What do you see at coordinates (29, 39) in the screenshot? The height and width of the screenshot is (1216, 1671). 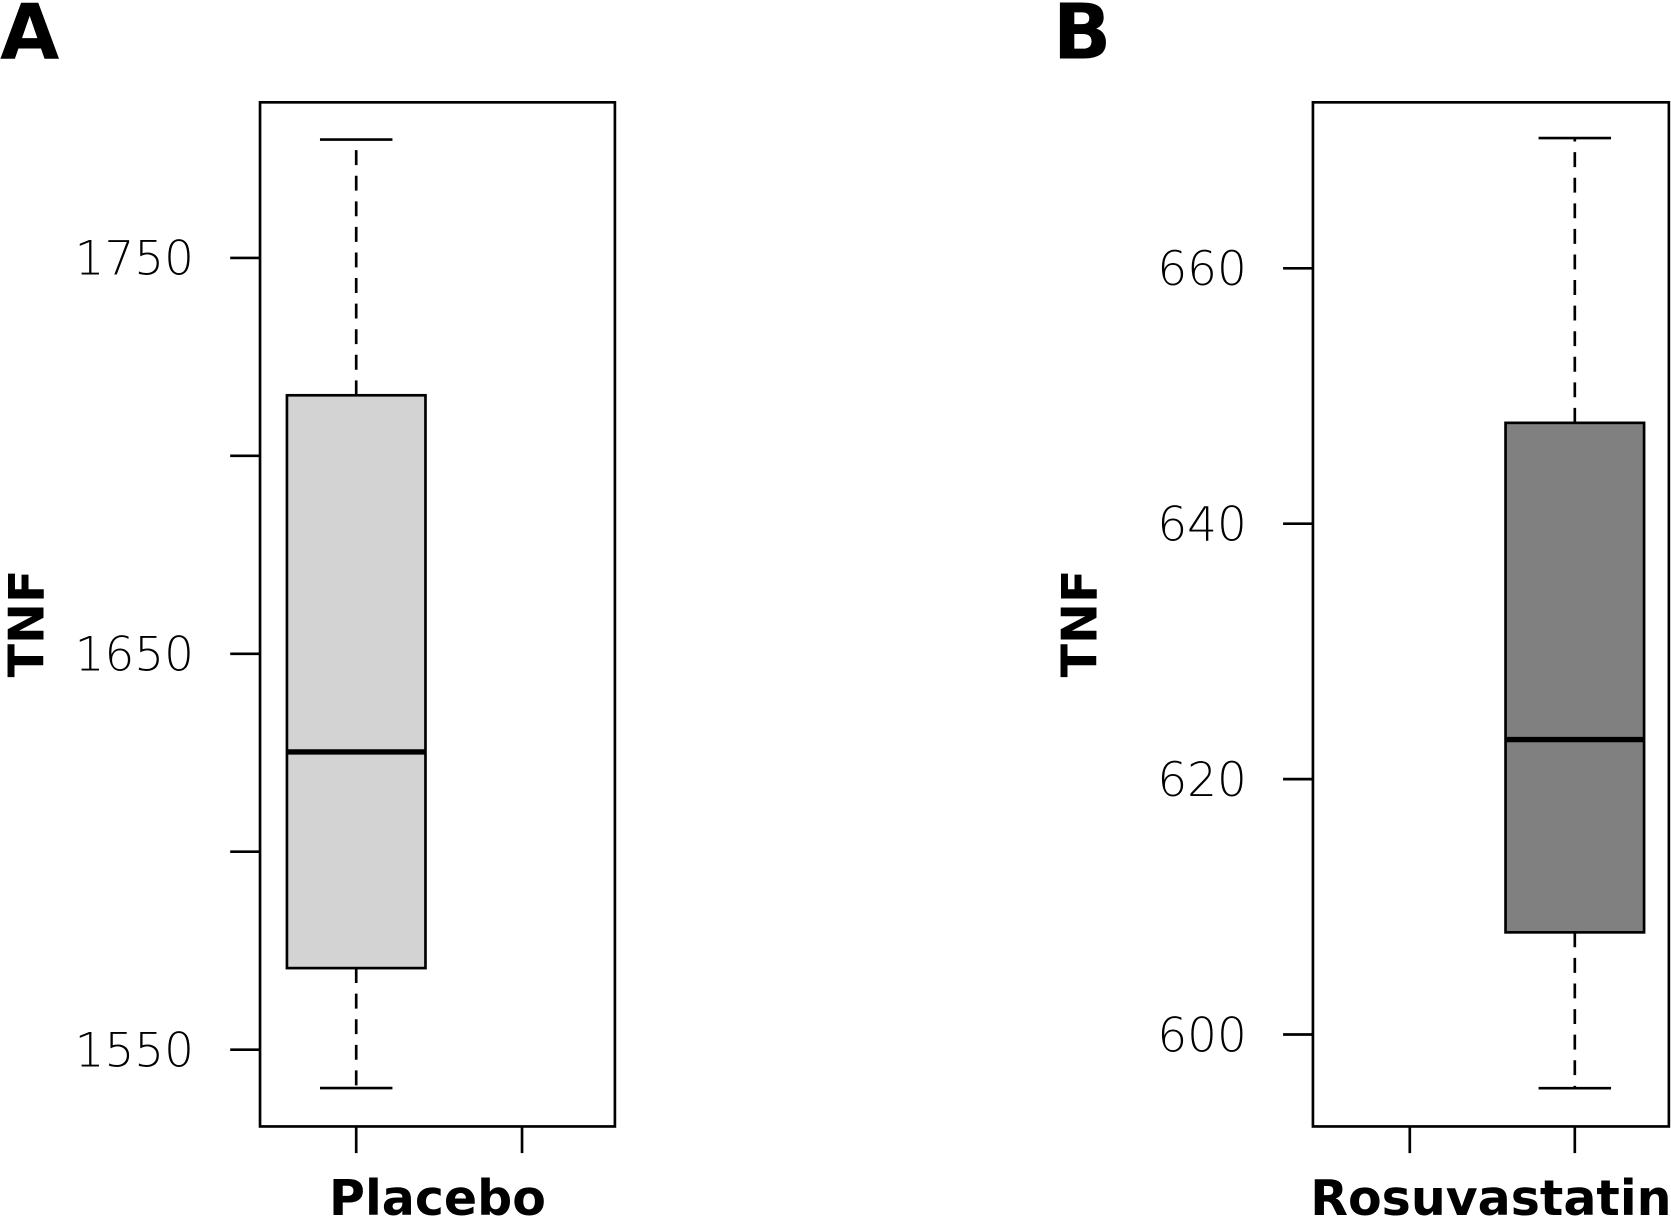 I see `panel-label: A` at bounding box center [29, 39].